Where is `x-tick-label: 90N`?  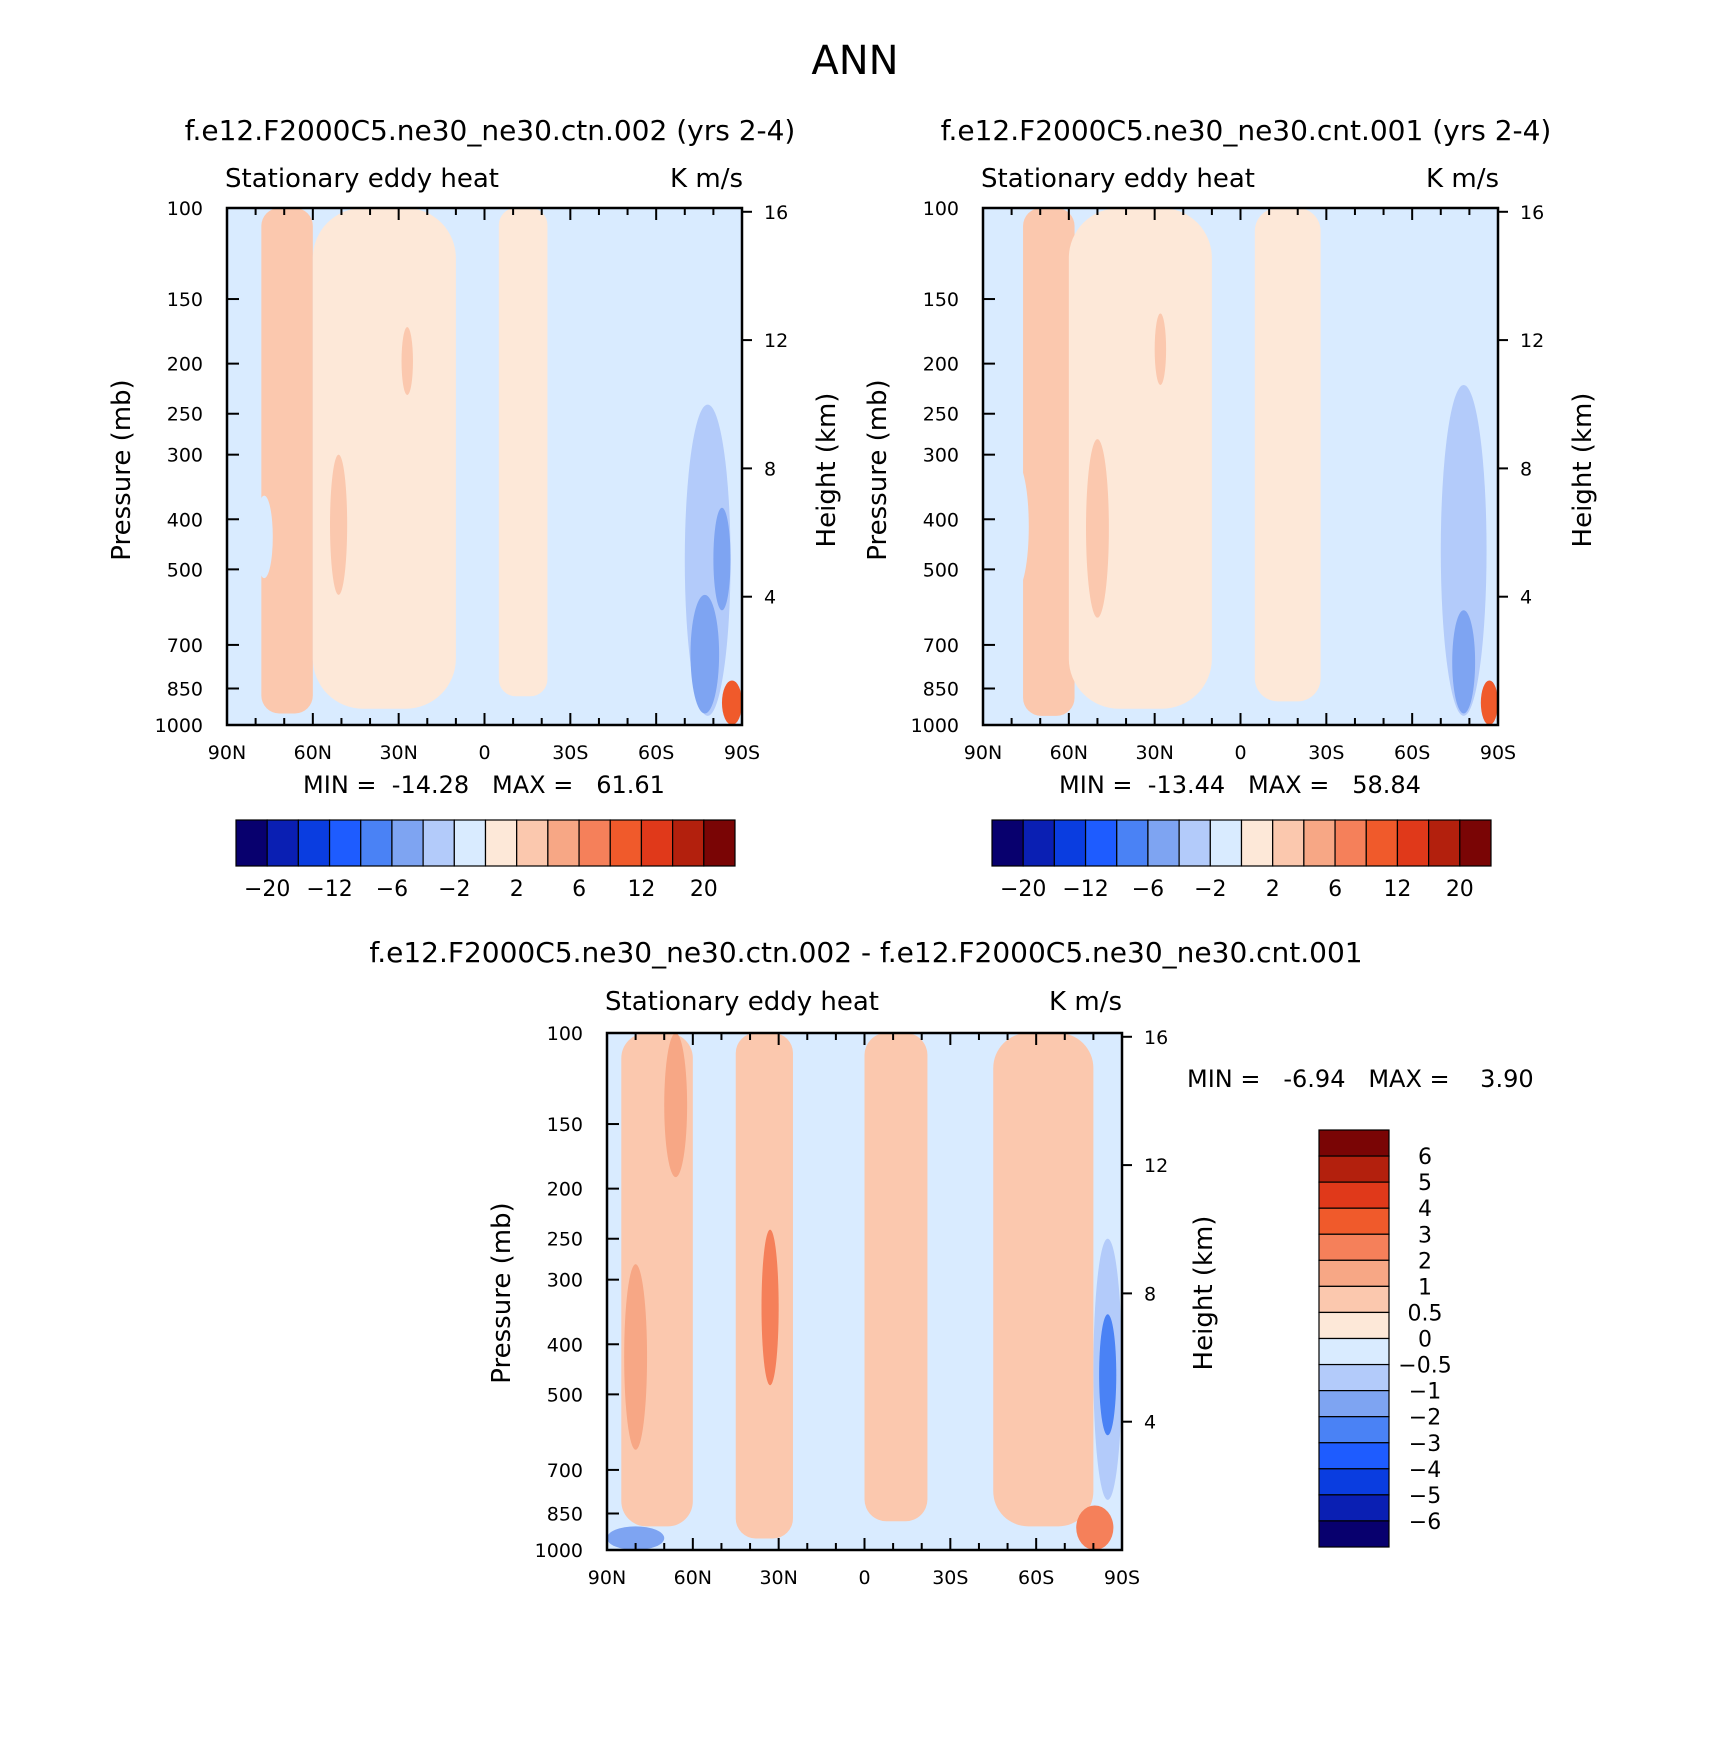 x-tick-label: 90N is located at coordinates (227, 753).